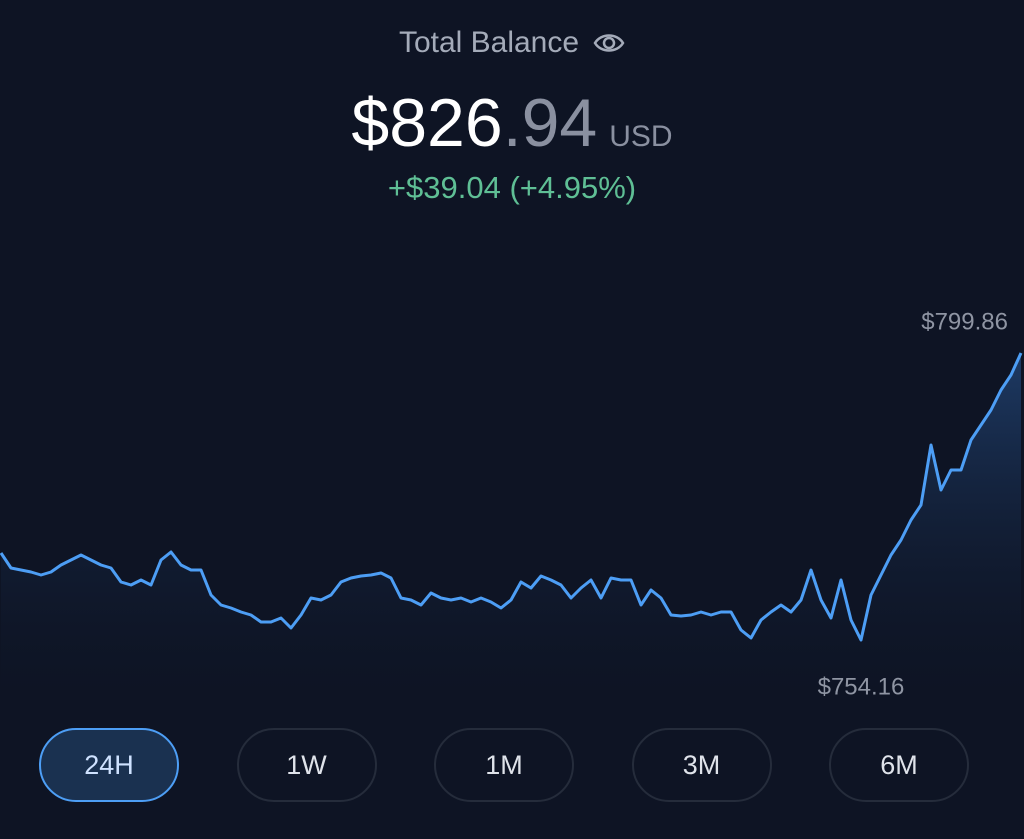  I want to click on title-row: Total Balance, so click(512, 43).